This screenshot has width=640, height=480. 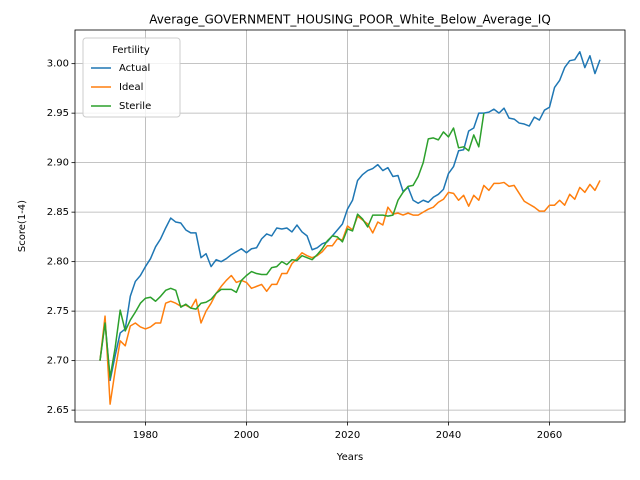 What do you see at coordinates (448, 435) in the screenshot?
I see `x-tick-label: 2040` at bounding box center [448, 435].